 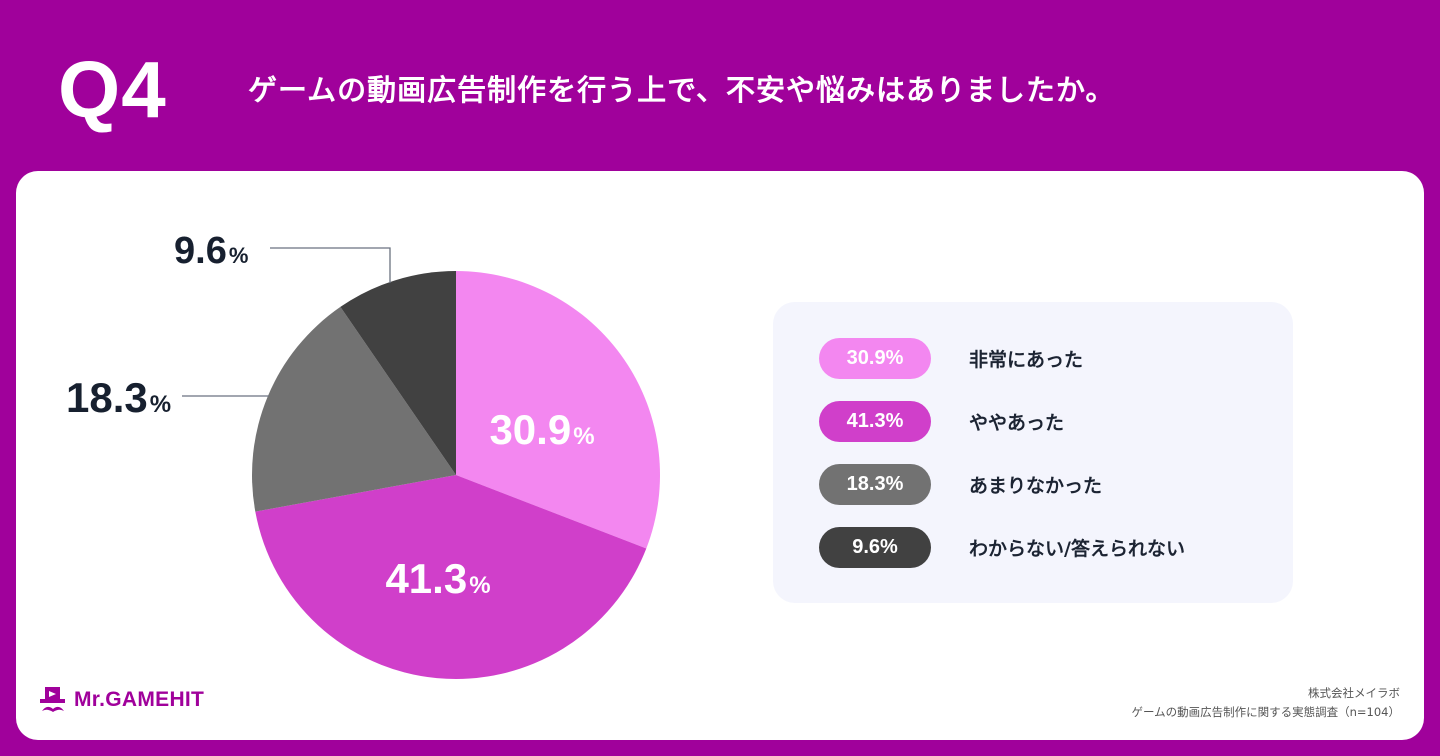 What do you see at coordinates (52, 699) in the screenshot?
I see `top-hat-mustache-icon` at bounding box center [52, 699].